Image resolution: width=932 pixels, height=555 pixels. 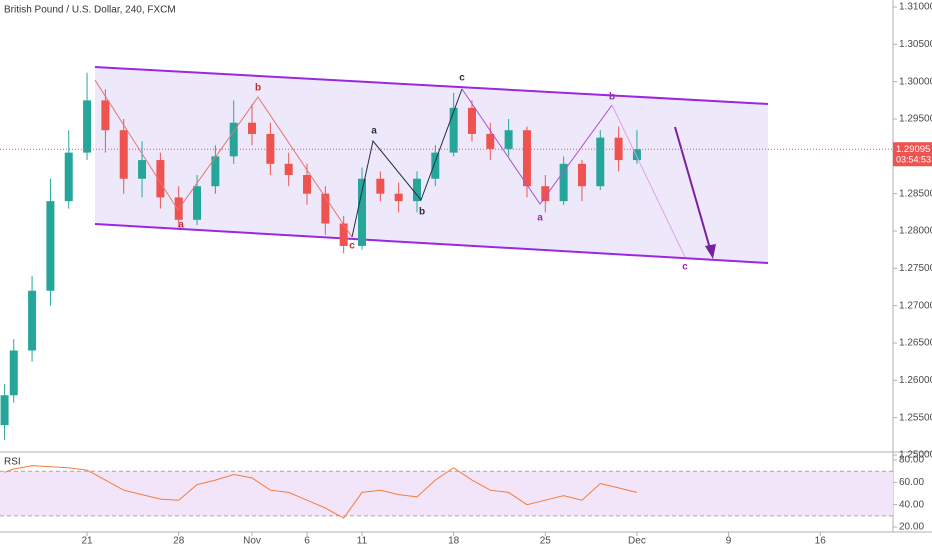 I want to click on last-price-label: 1.29095, so click(x=913, y=149).